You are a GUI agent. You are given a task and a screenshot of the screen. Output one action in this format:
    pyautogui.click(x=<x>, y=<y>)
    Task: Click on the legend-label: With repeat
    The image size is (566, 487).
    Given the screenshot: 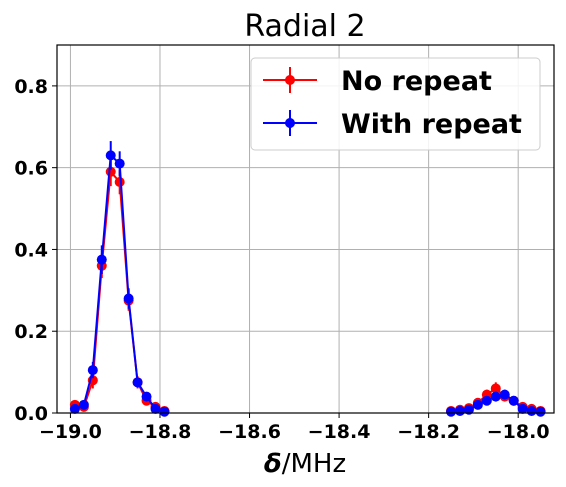 What is the action you would take?
    pyautogui.click(x=431, y=124)
    